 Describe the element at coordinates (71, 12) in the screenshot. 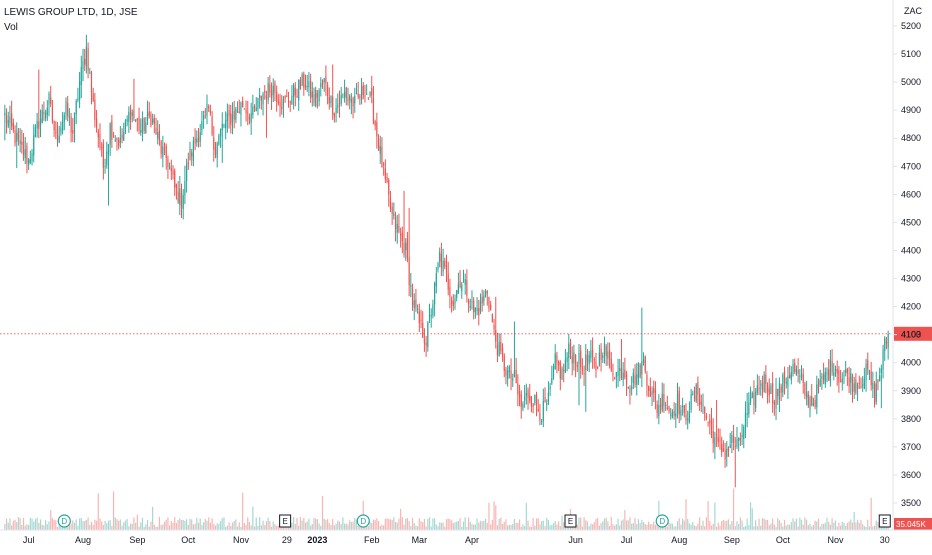

I see `chart-title: LEWIS GROUP LTD, 1D, JSE` at that location.